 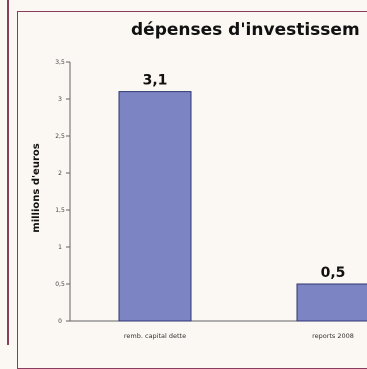 What do you see at coordinates (60, 210) in the screenshot?
I see `y-tick-label: 1,5` at bounding box center [60, 210].